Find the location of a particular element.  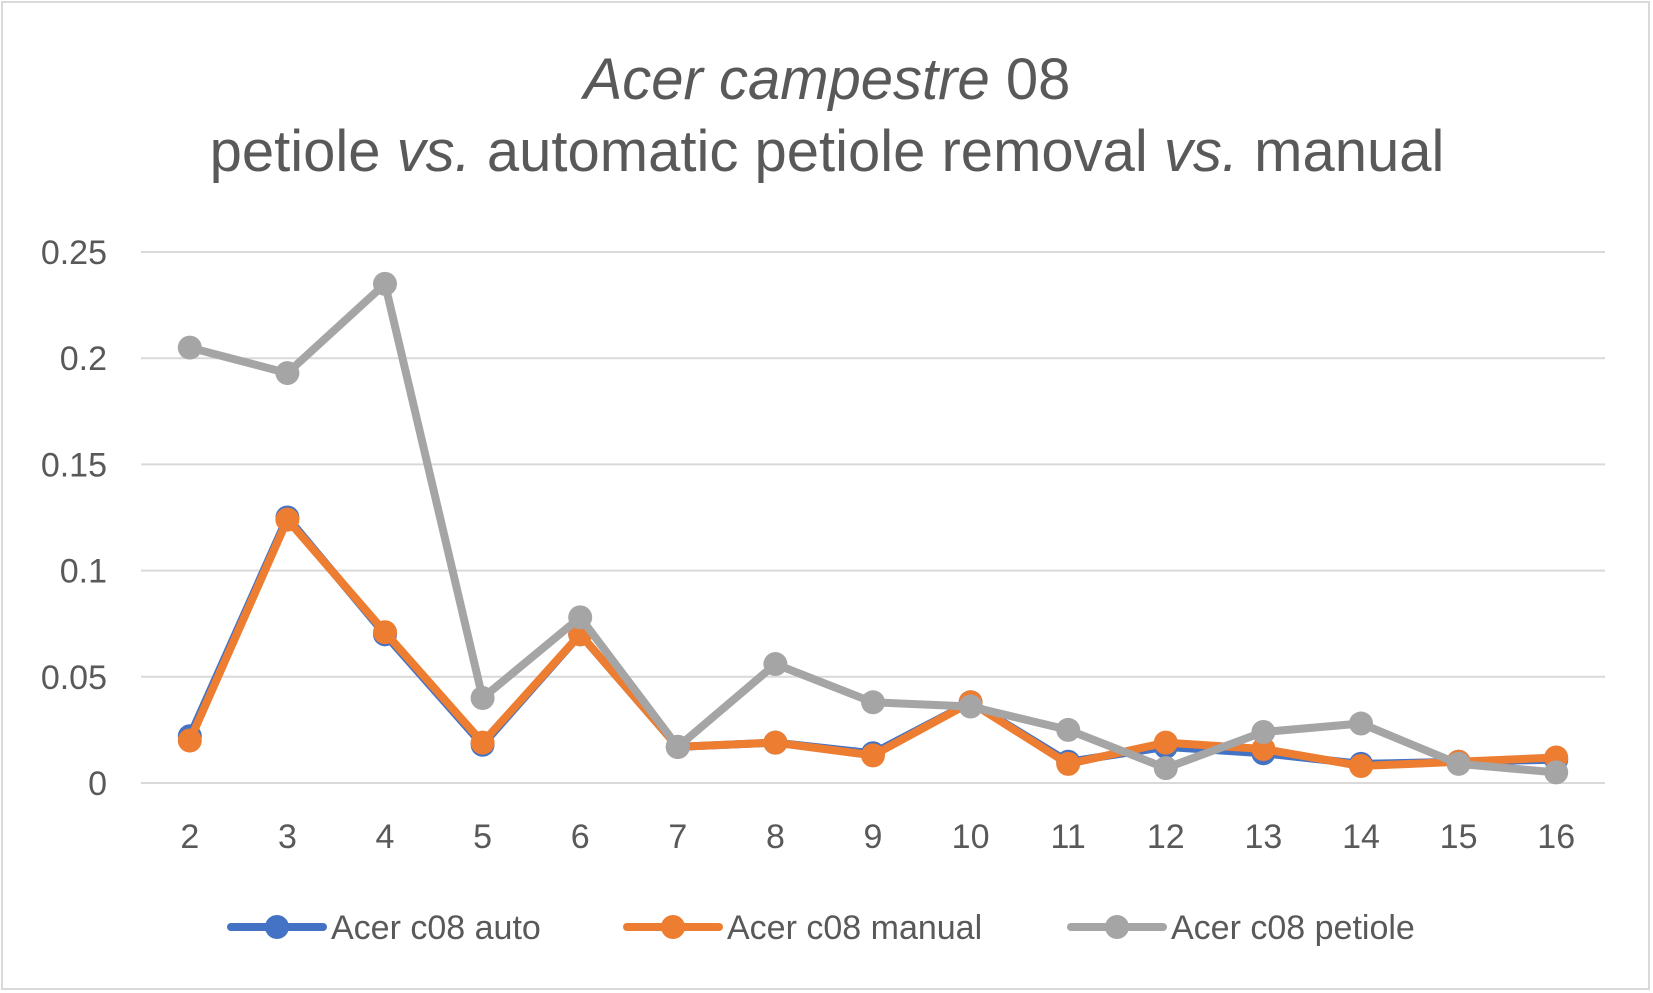

x-tick-label: 10 is located at coordinates (971, 837).